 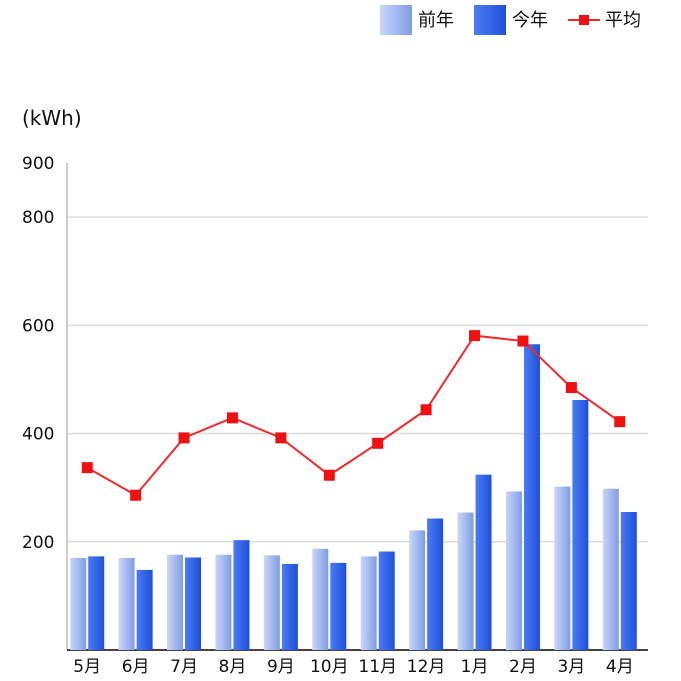 What do you see at coordinates (396, 20) in the screenshot?
I see `legend-swatch-previous-year` at bounding box center [396, 20].